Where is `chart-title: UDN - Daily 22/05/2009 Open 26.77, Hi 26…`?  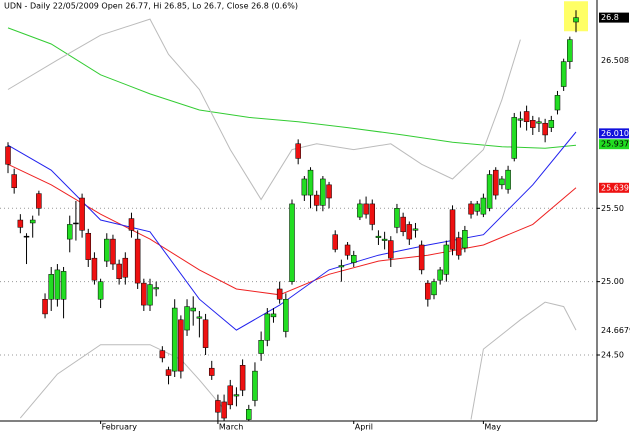 chart-title: UDN - Daily 22/05/2009 Open 26.77, Hi 26… is located at coordinates (151, 6).